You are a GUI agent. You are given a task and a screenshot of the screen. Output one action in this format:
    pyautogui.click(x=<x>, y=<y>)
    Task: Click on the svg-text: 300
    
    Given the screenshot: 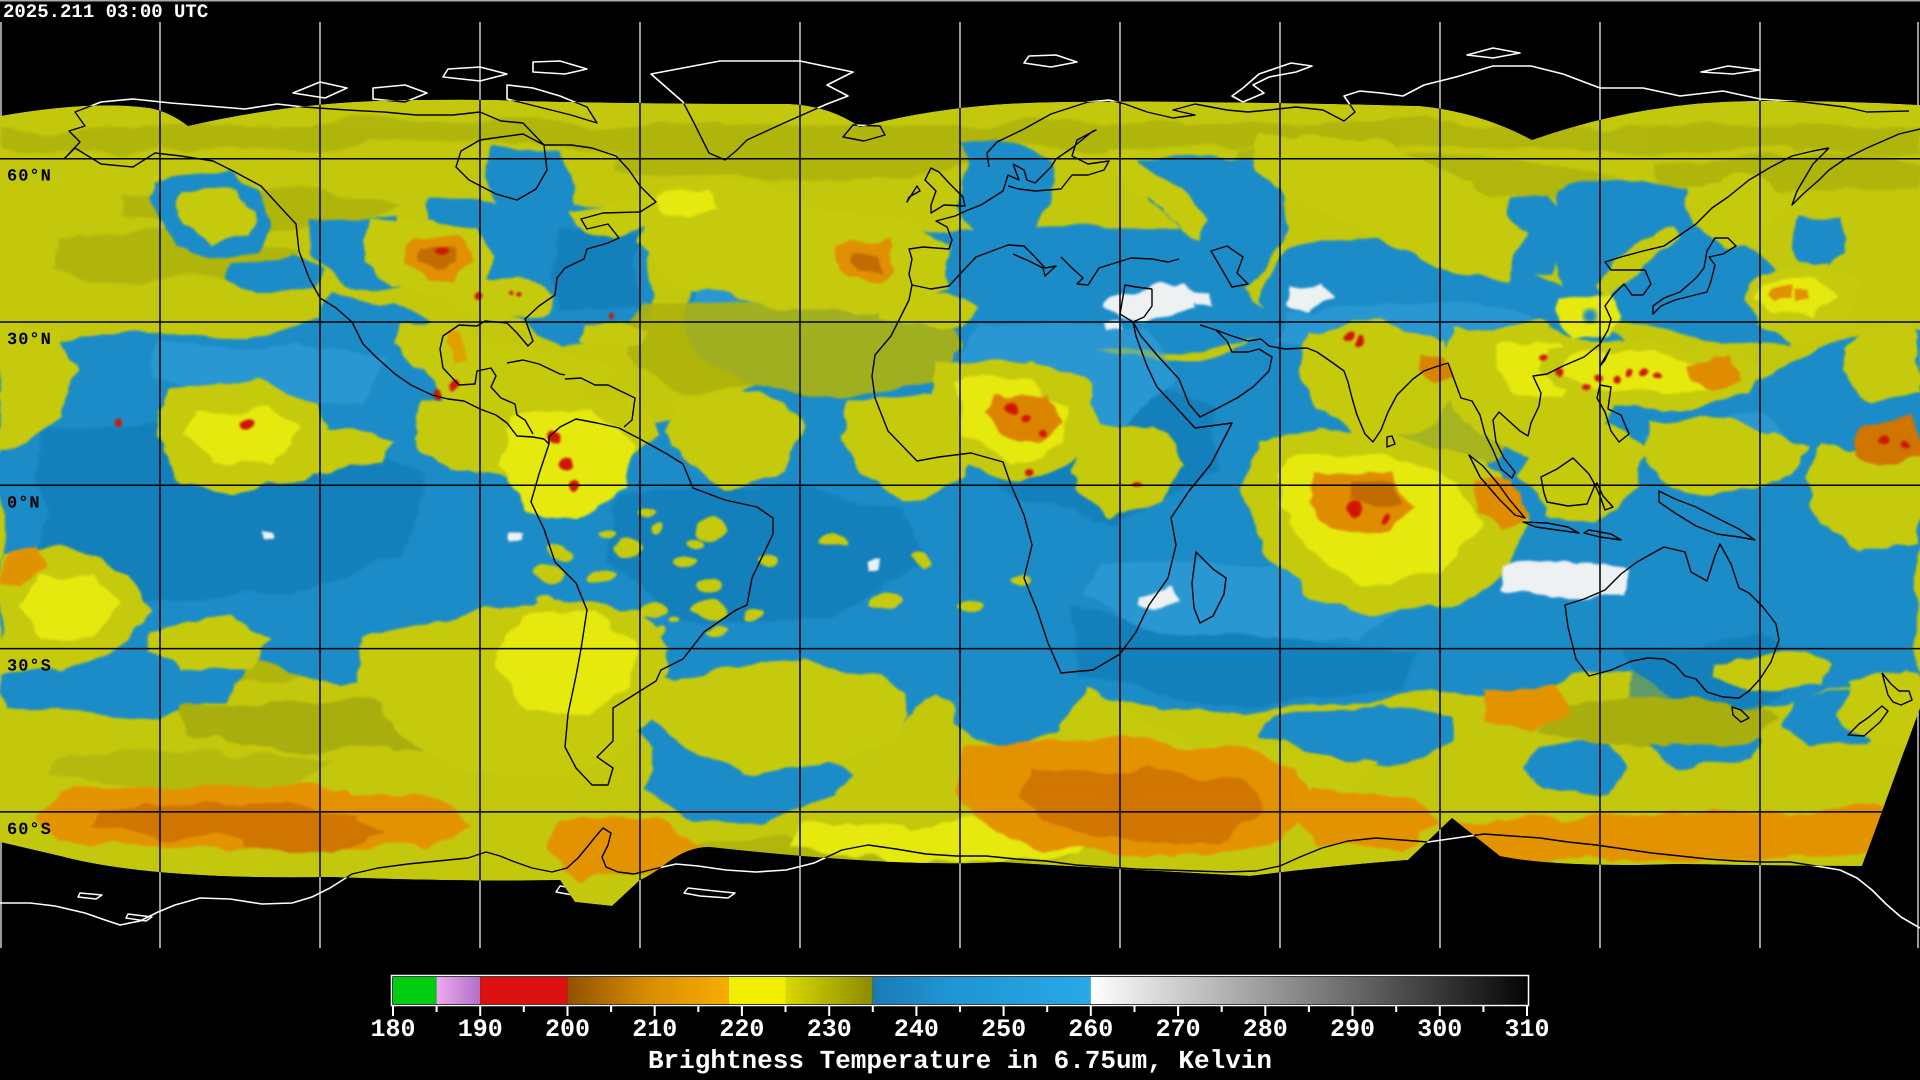 What is the action you would take?
    pyautogui.click(x=1439, y=1029)
    